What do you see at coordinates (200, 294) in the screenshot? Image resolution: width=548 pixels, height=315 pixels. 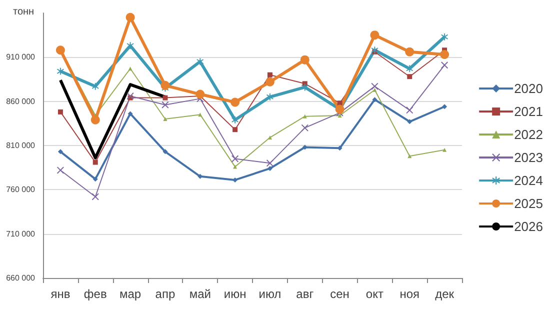 I see `x-tick-label: май` at bounding box center [200, 294].